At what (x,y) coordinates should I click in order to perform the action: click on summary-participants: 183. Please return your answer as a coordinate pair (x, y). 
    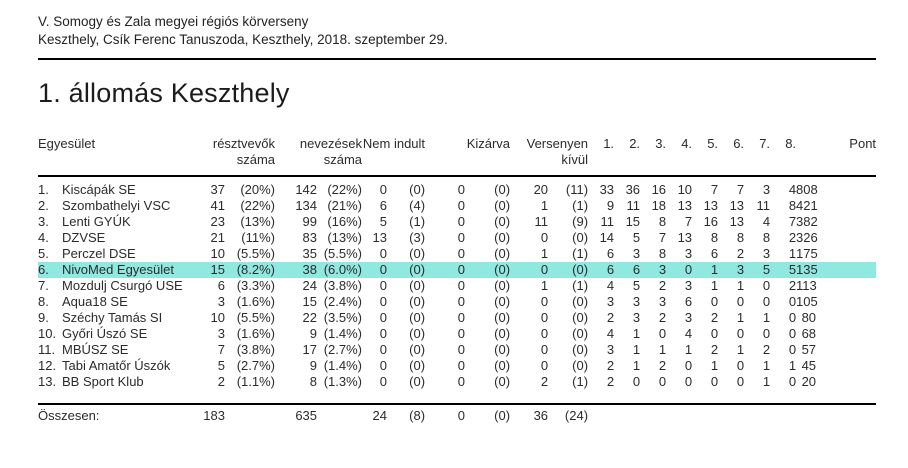
    Looking at the image, I should click on (208, 413).